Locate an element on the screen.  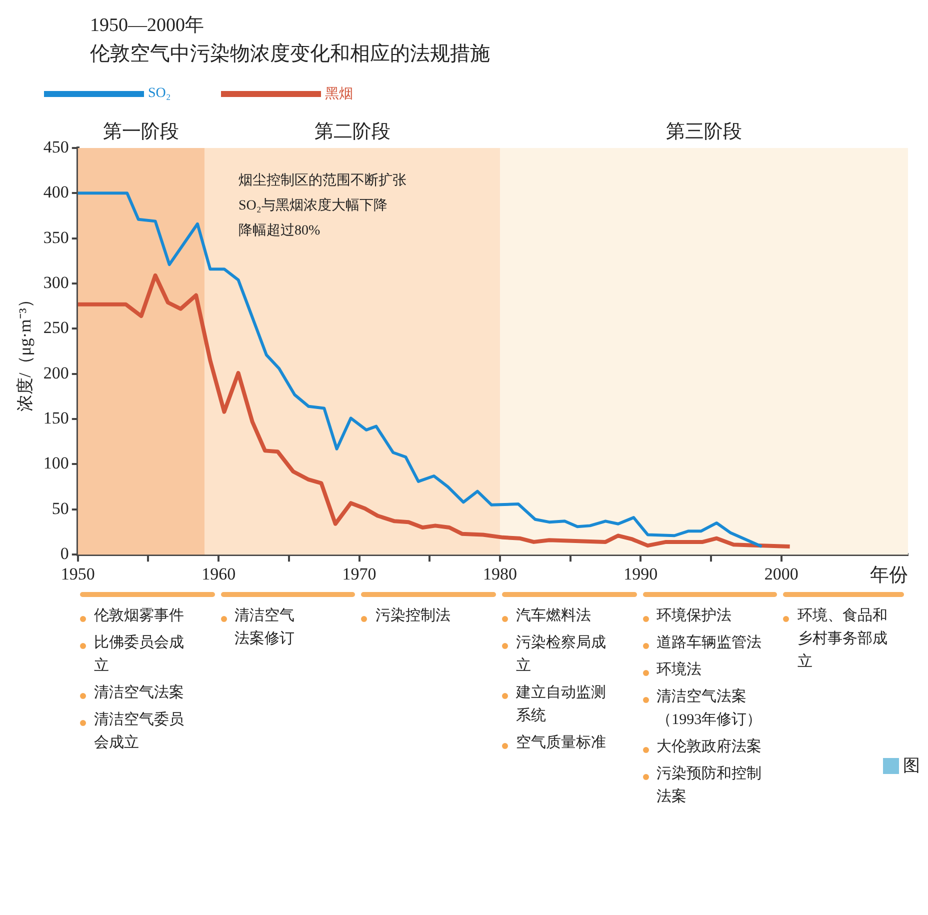
text: 建立自动监测系统 is located at coordinates (561, 704).